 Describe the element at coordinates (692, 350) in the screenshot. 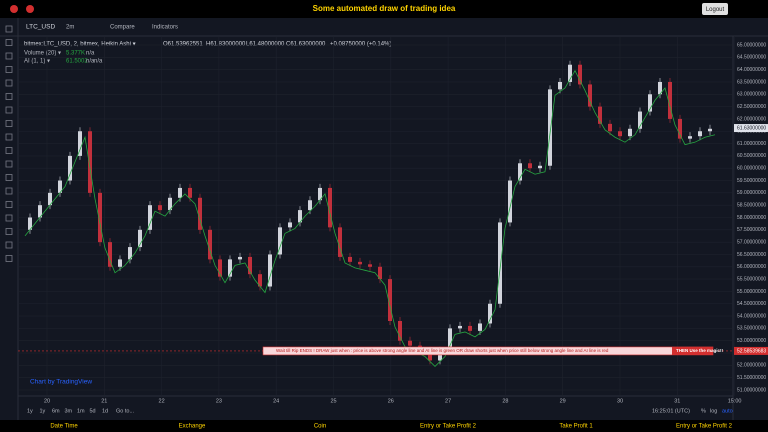

I see `annotation-magic-box` at that location.